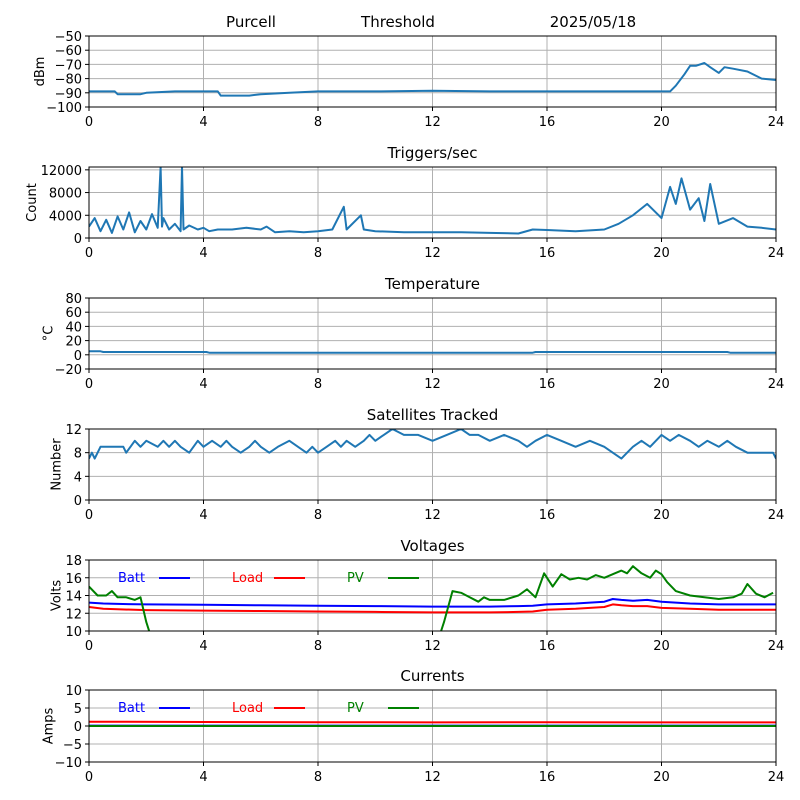  What do you see at coordinates (72, 745) in the screenshot?
I see `y-tick-label: −5` at bounding box center [72, 745].